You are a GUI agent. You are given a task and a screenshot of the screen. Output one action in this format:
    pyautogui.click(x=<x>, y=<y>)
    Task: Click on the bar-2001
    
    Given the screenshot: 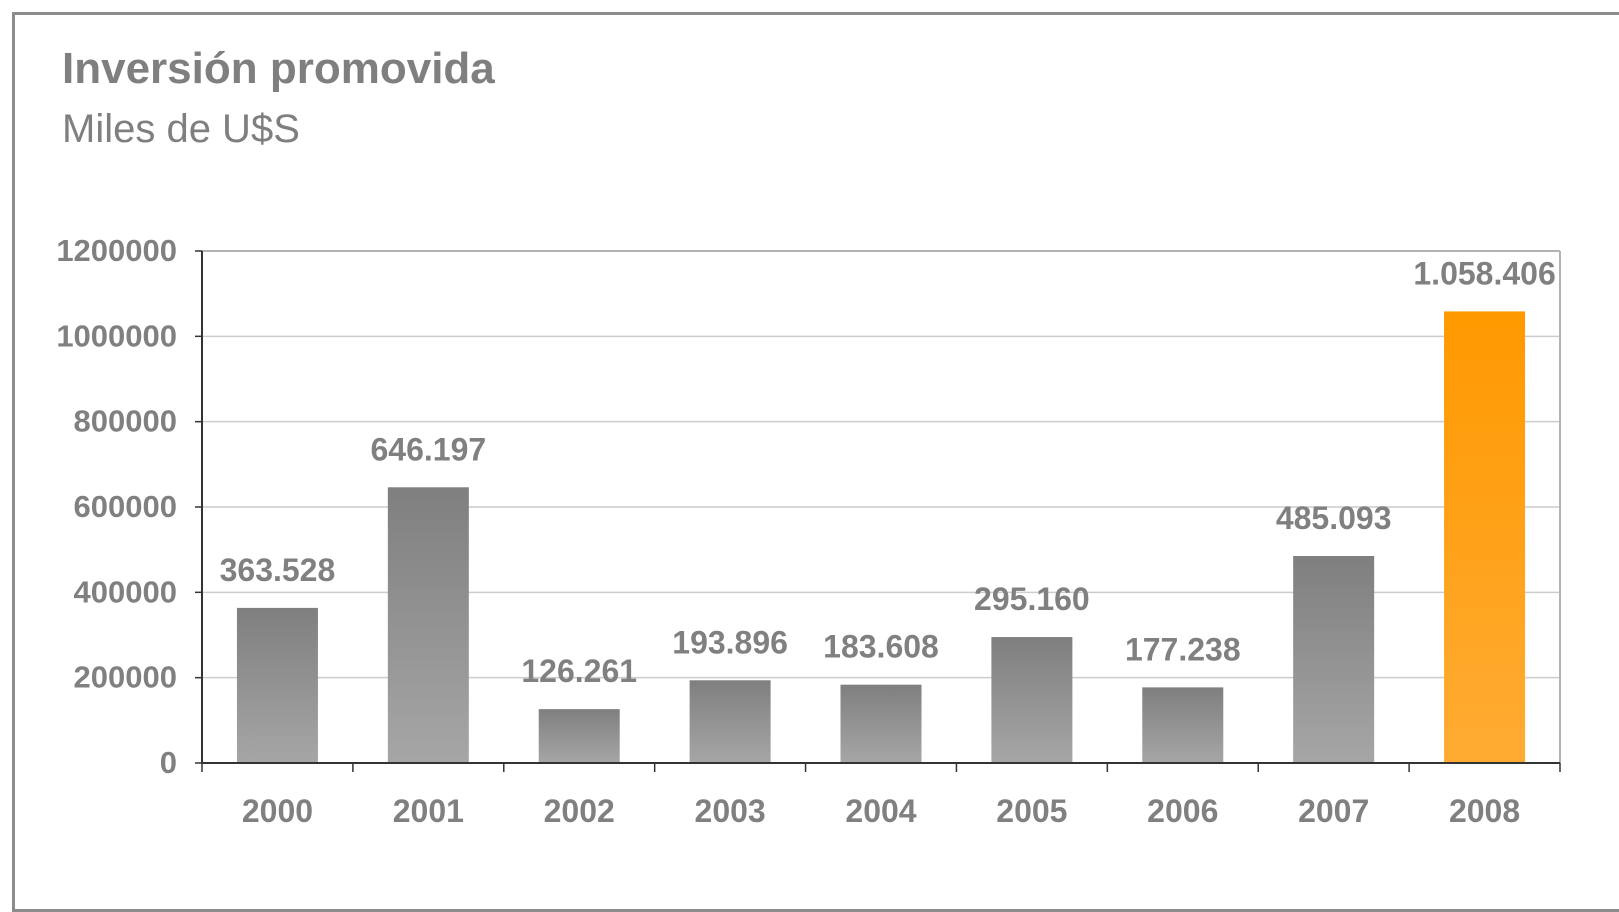 What is the action you would take?
    pyautogui.click(x=428, y=625)
    